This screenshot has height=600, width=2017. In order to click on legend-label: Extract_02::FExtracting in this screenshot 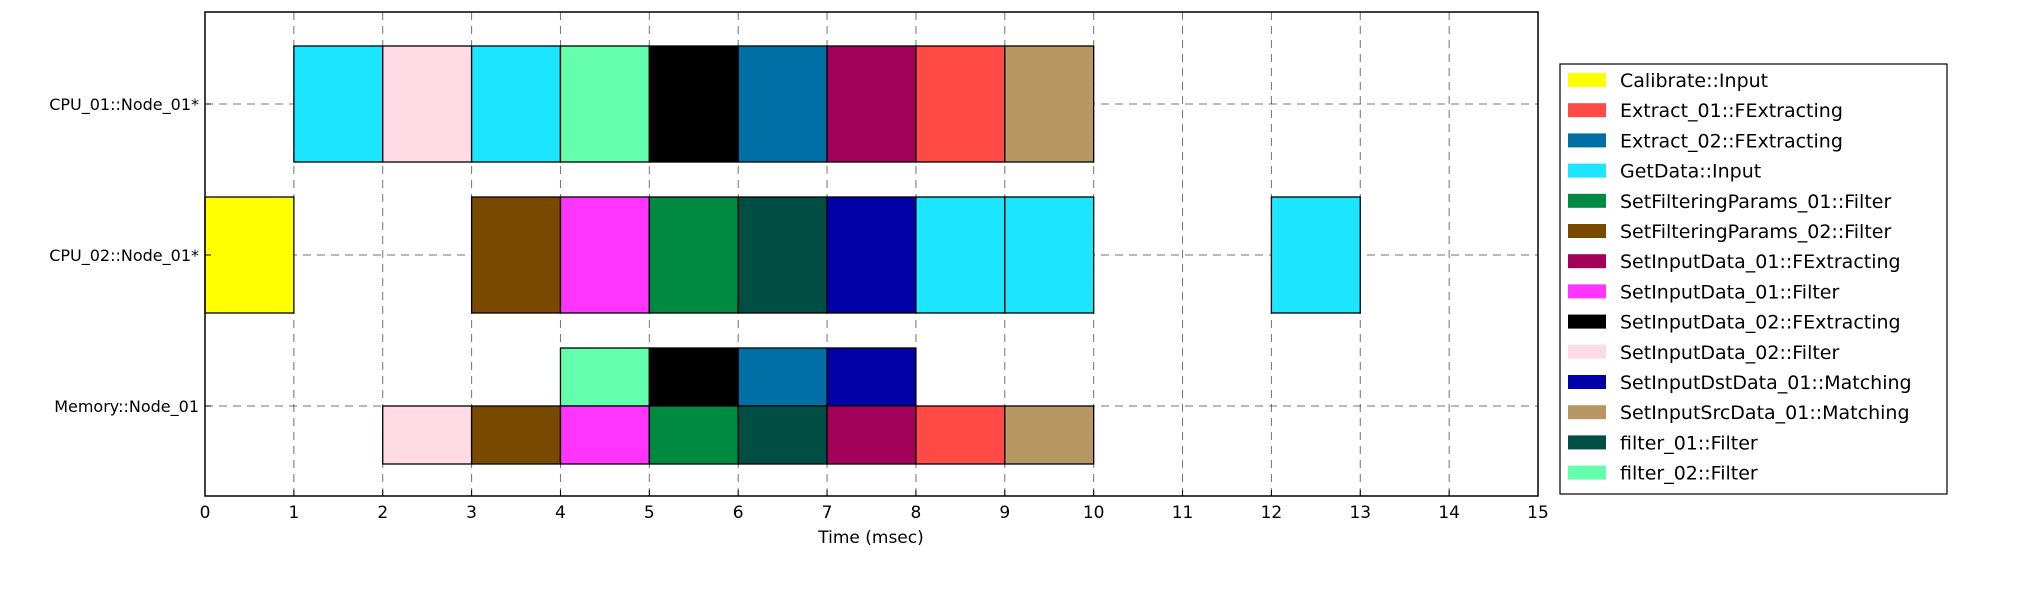, I will do `click(1731, 141)`.